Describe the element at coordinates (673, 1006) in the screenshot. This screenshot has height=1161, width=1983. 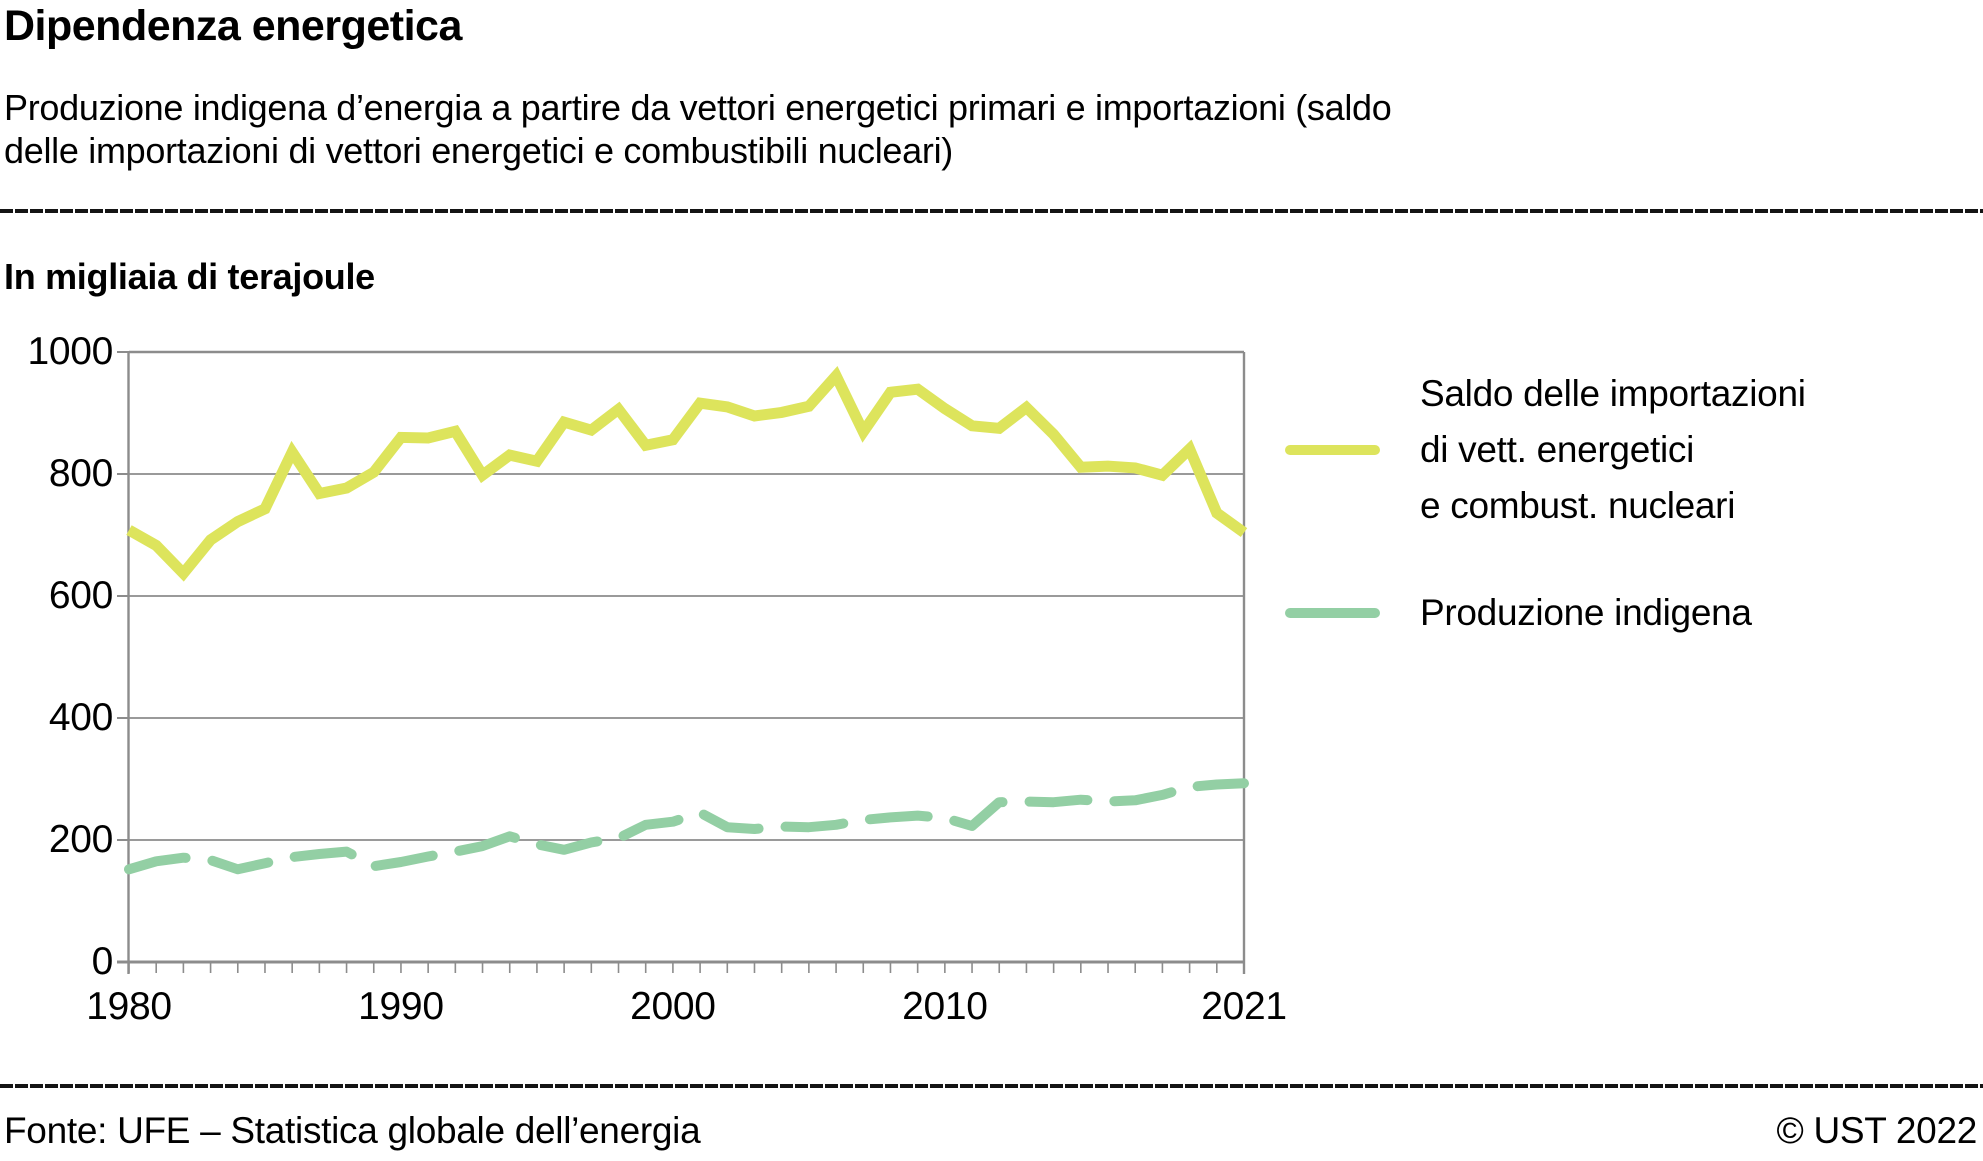
I see `x-tick-label-2000: 2000` at that location.